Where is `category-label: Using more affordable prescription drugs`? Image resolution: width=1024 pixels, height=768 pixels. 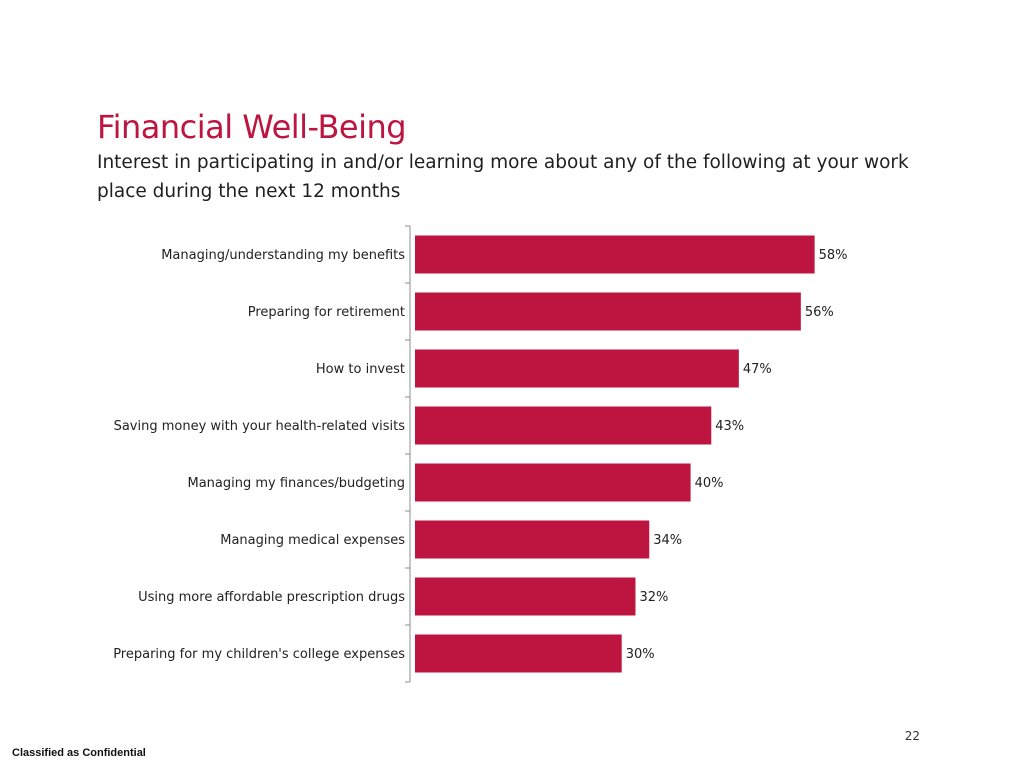 category-label: Using more affordable prescription drugs is located at coordinates (271, 597).